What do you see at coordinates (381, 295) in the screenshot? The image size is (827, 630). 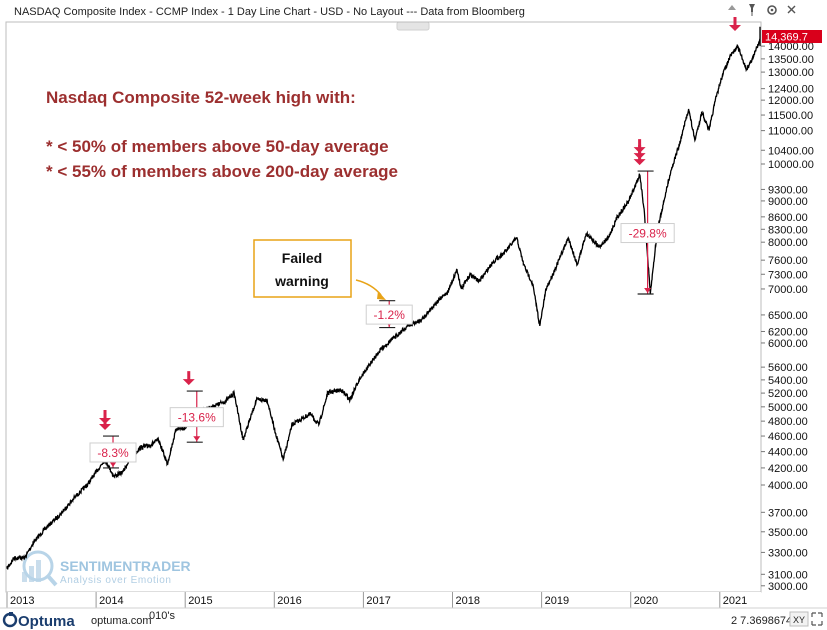 I see `callout-arrowhead-icon` at bounding box center [381, 295].